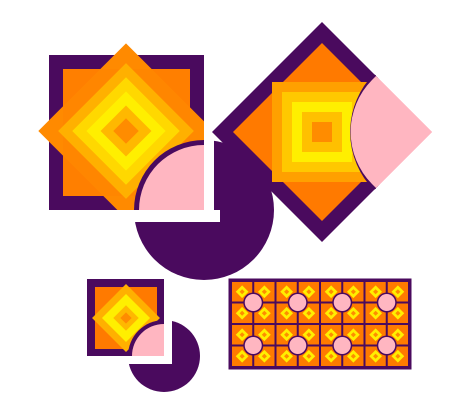 This screenshot has height=403, width=464. I want to click on small-tile, so click(141, 333).